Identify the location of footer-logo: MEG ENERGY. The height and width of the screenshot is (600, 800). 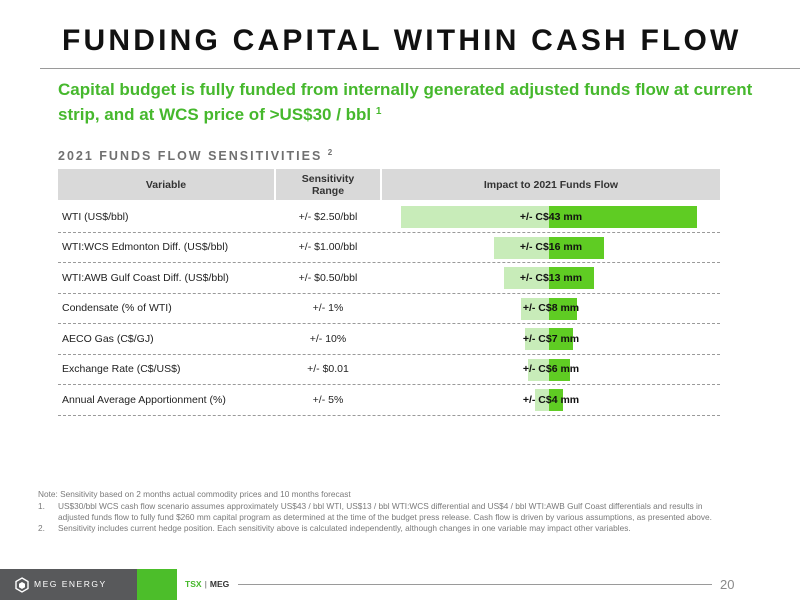
(68, 584).